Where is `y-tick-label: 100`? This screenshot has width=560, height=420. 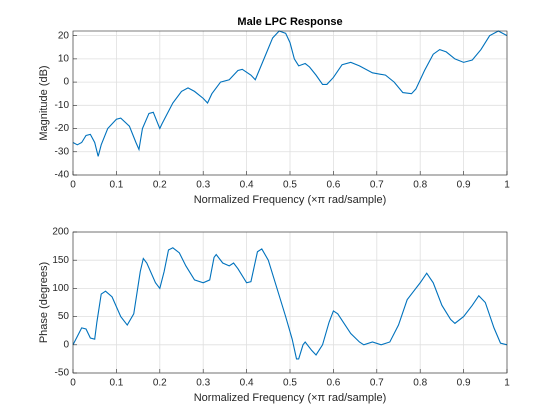
y-tick-label: 100 is located at coordinates (60, 288).